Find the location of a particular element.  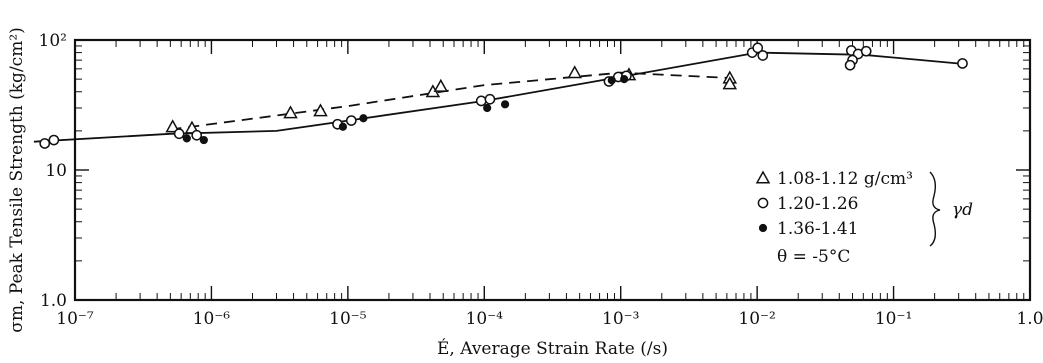

x-tick-label: 10⁻¹ is located at coordinates (893, 319).